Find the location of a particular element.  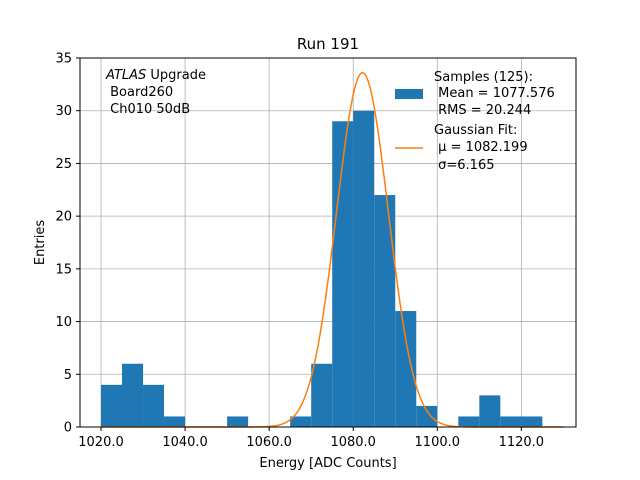

y-tick-label-4: 20 is located at coordinates (63, 217).